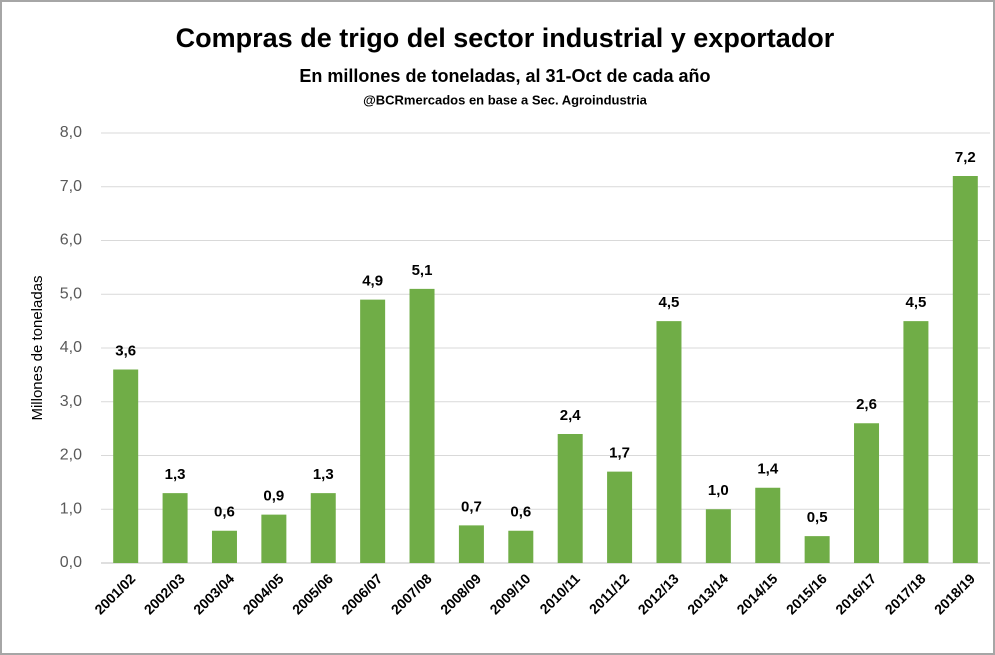  Describe the element at coordinates (71, 132) in the screenshot. I see `y-tick-label: 8,0` at that location.